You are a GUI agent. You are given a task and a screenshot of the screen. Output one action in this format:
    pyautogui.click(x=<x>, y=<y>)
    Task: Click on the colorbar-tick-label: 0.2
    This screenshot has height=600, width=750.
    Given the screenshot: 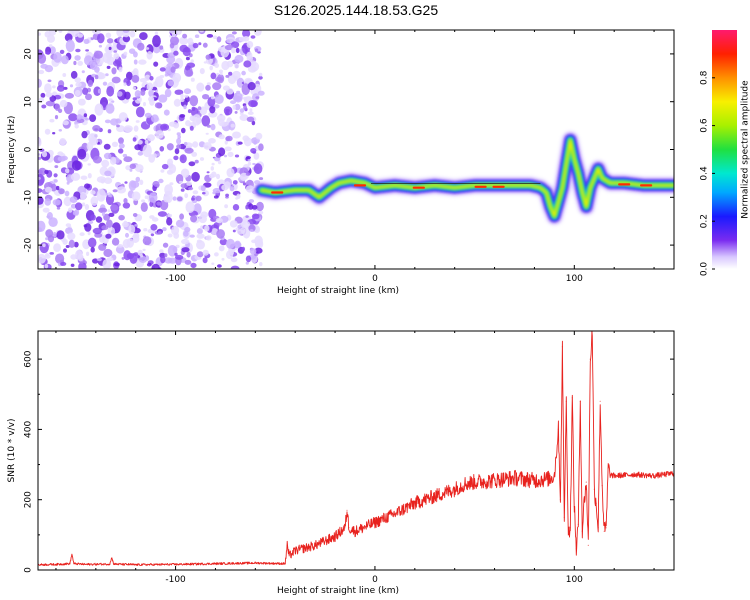 What is the action you would take?
    pyautogui.click(x=705, y=221)
    